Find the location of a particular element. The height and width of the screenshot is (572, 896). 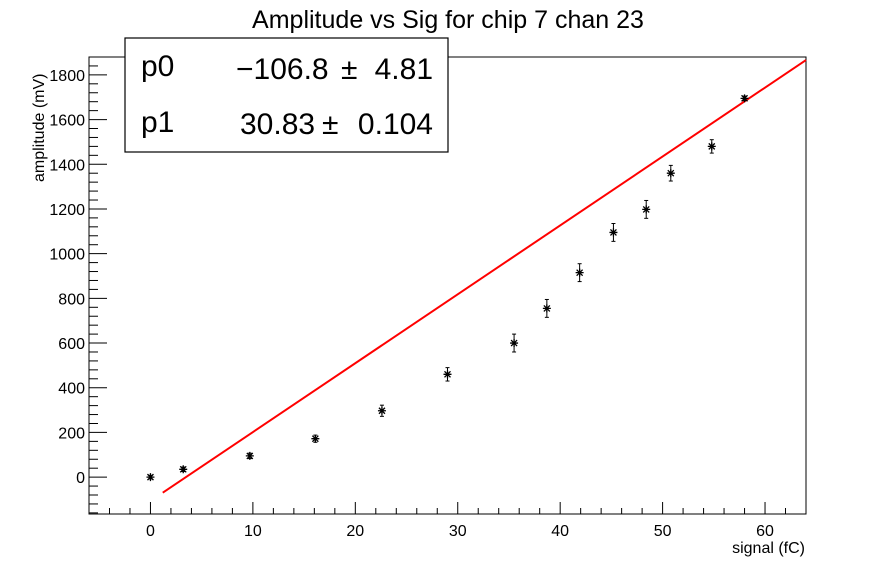

stat-p0-value: −106.8 is located at coordinates (282, 69).